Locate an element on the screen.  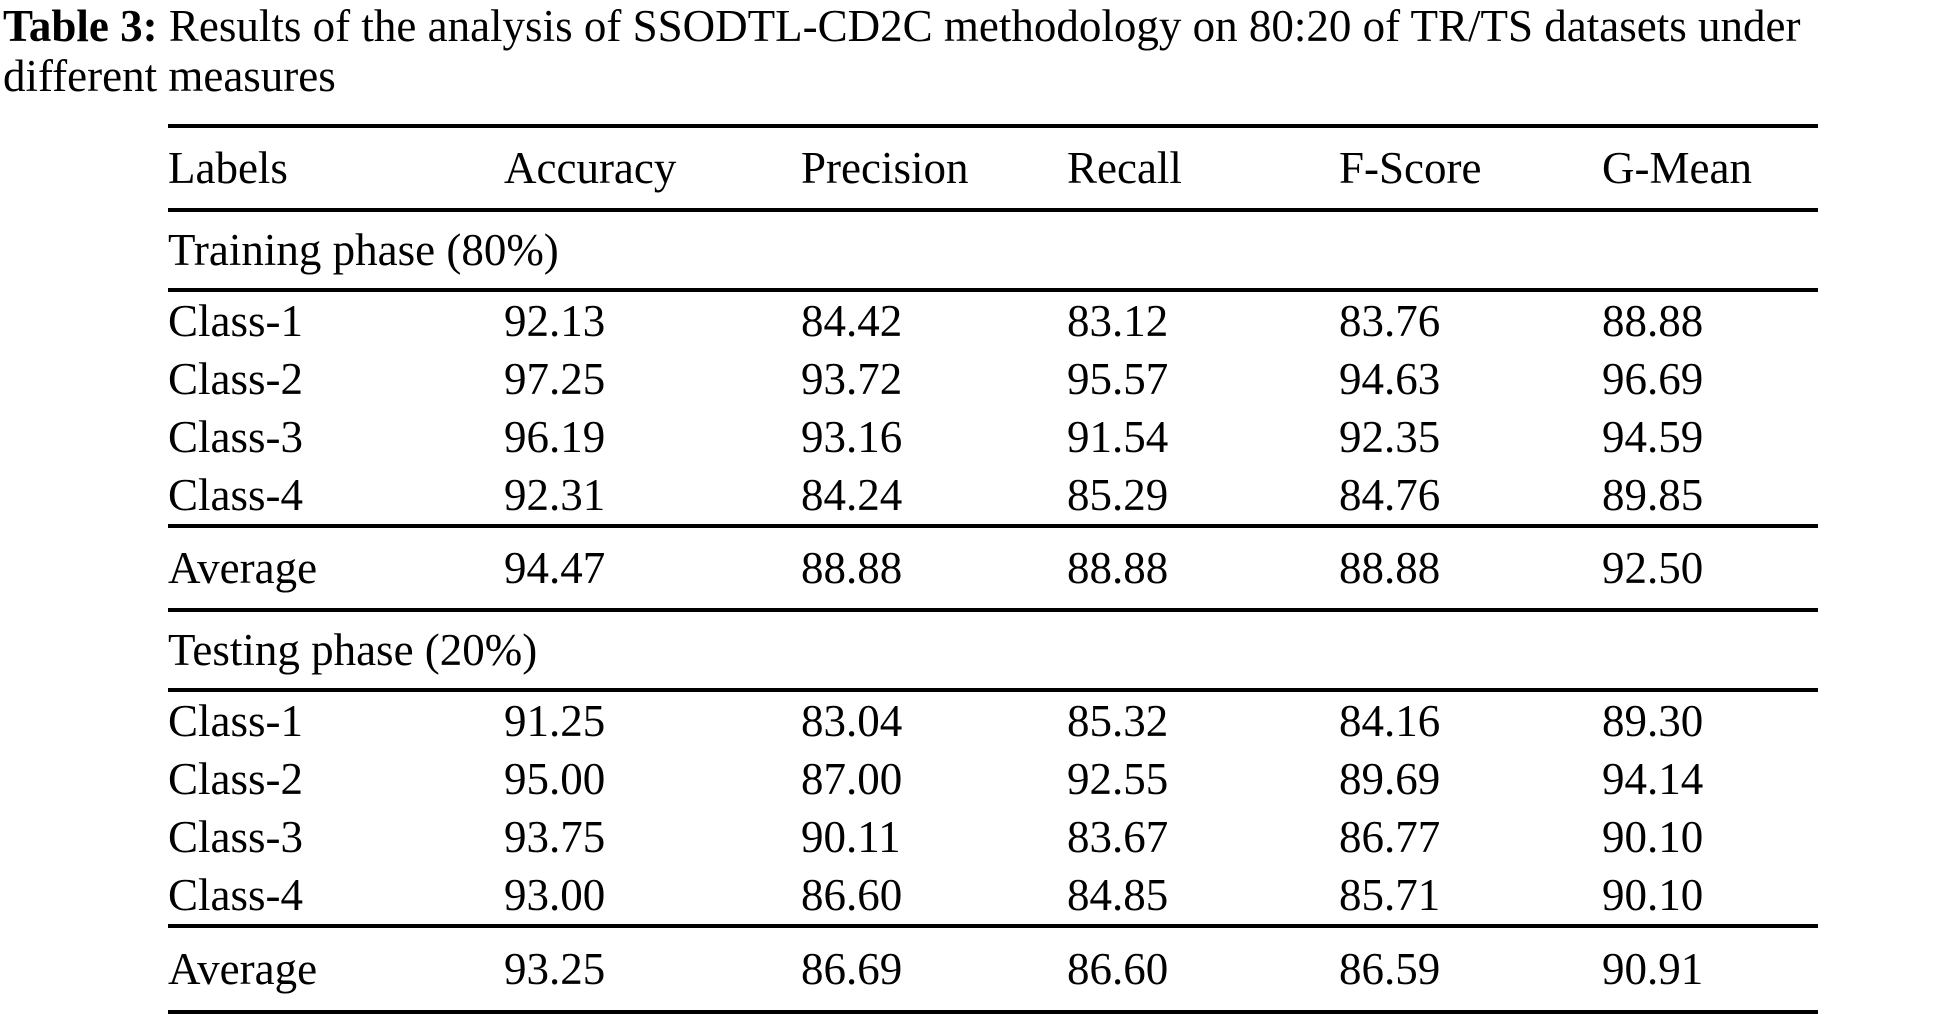
section-header-row-testing: Testing phase (20%) is located at coordinates (993, 651).